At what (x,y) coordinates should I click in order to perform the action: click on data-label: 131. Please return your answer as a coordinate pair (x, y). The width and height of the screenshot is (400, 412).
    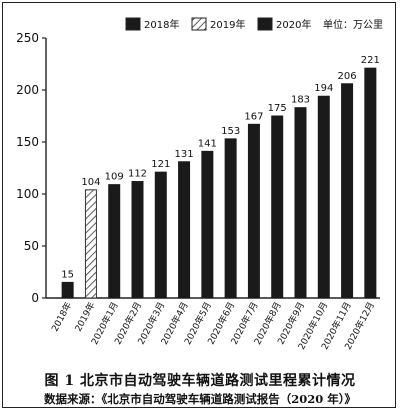
    Looking at the image, I should click on (184, 154).